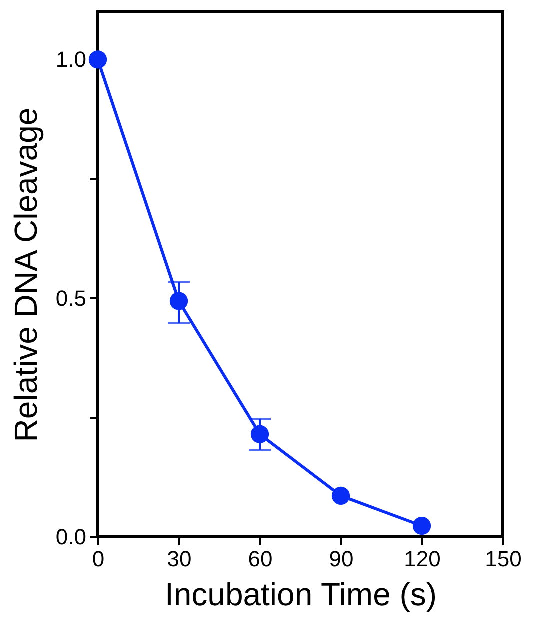 This screenshot has width=556, height=644. I want to click on x-tick-label: 150, so click(503, 559).